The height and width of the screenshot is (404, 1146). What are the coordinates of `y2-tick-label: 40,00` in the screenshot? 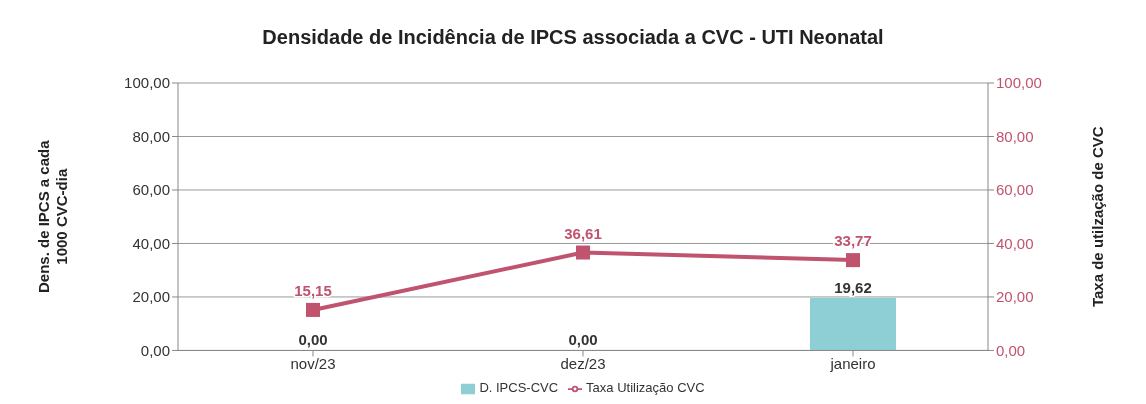 It's located at (1015, 243).